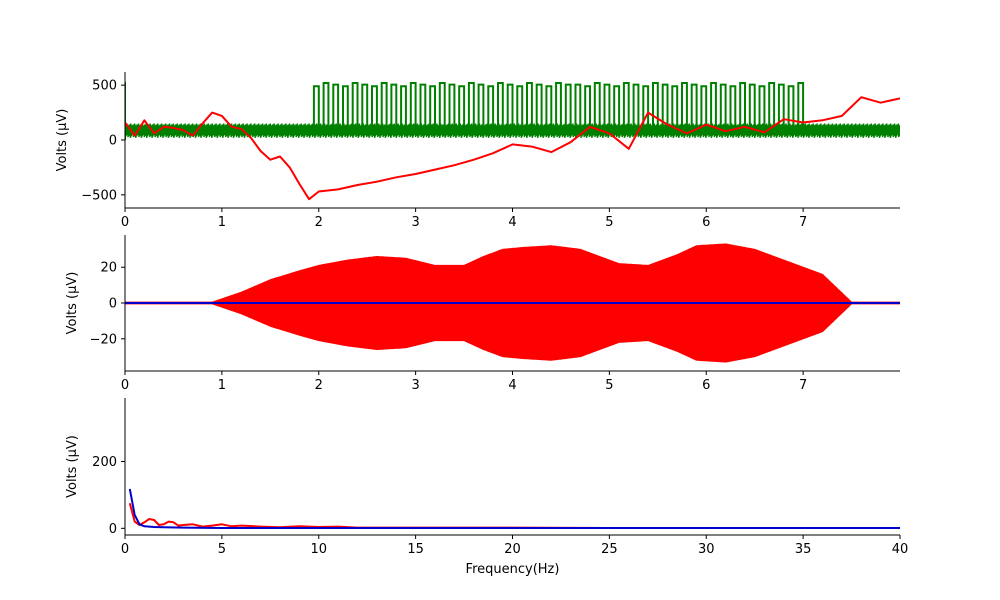 The width and height of the screenshot is (1000, 600). What do you see at coordinates (512, 130) in the screenshot?
I see `green-band-line` at bounding box center [512, 130].